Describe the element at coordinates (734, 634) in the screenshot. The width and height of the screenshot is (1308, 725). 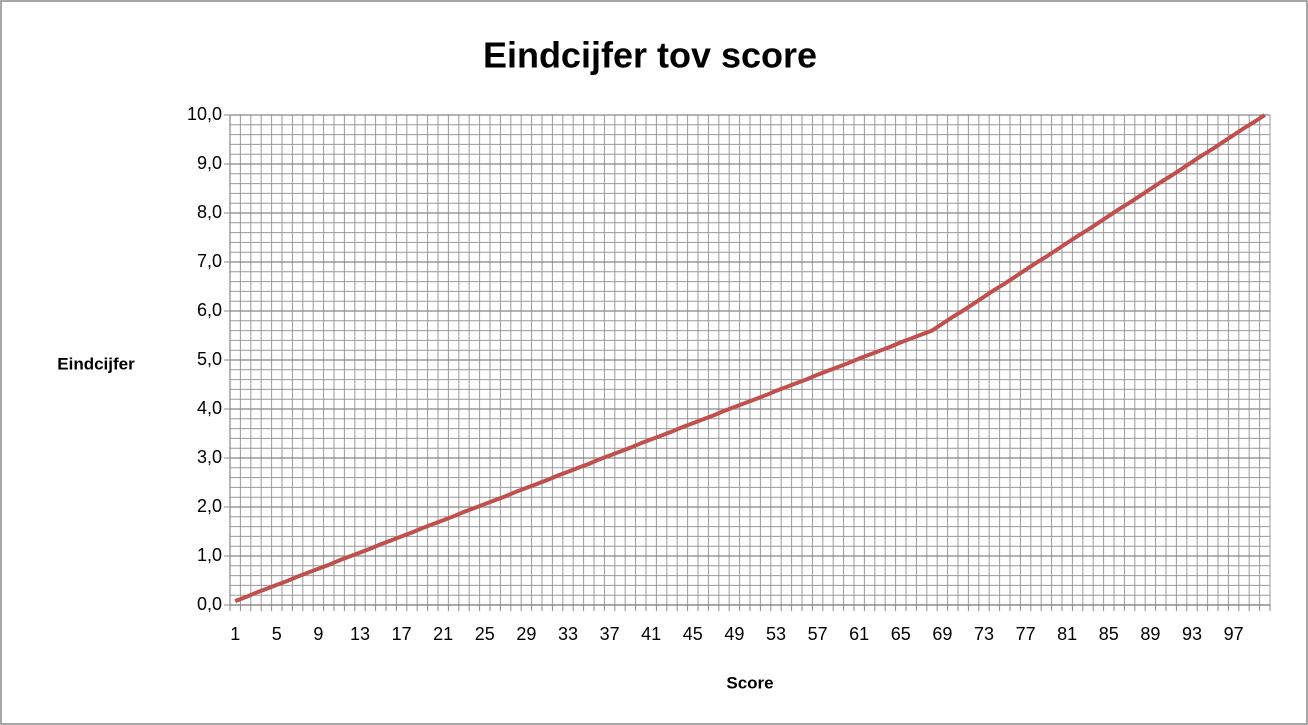
I see `x-tick-label: 49` at that location.